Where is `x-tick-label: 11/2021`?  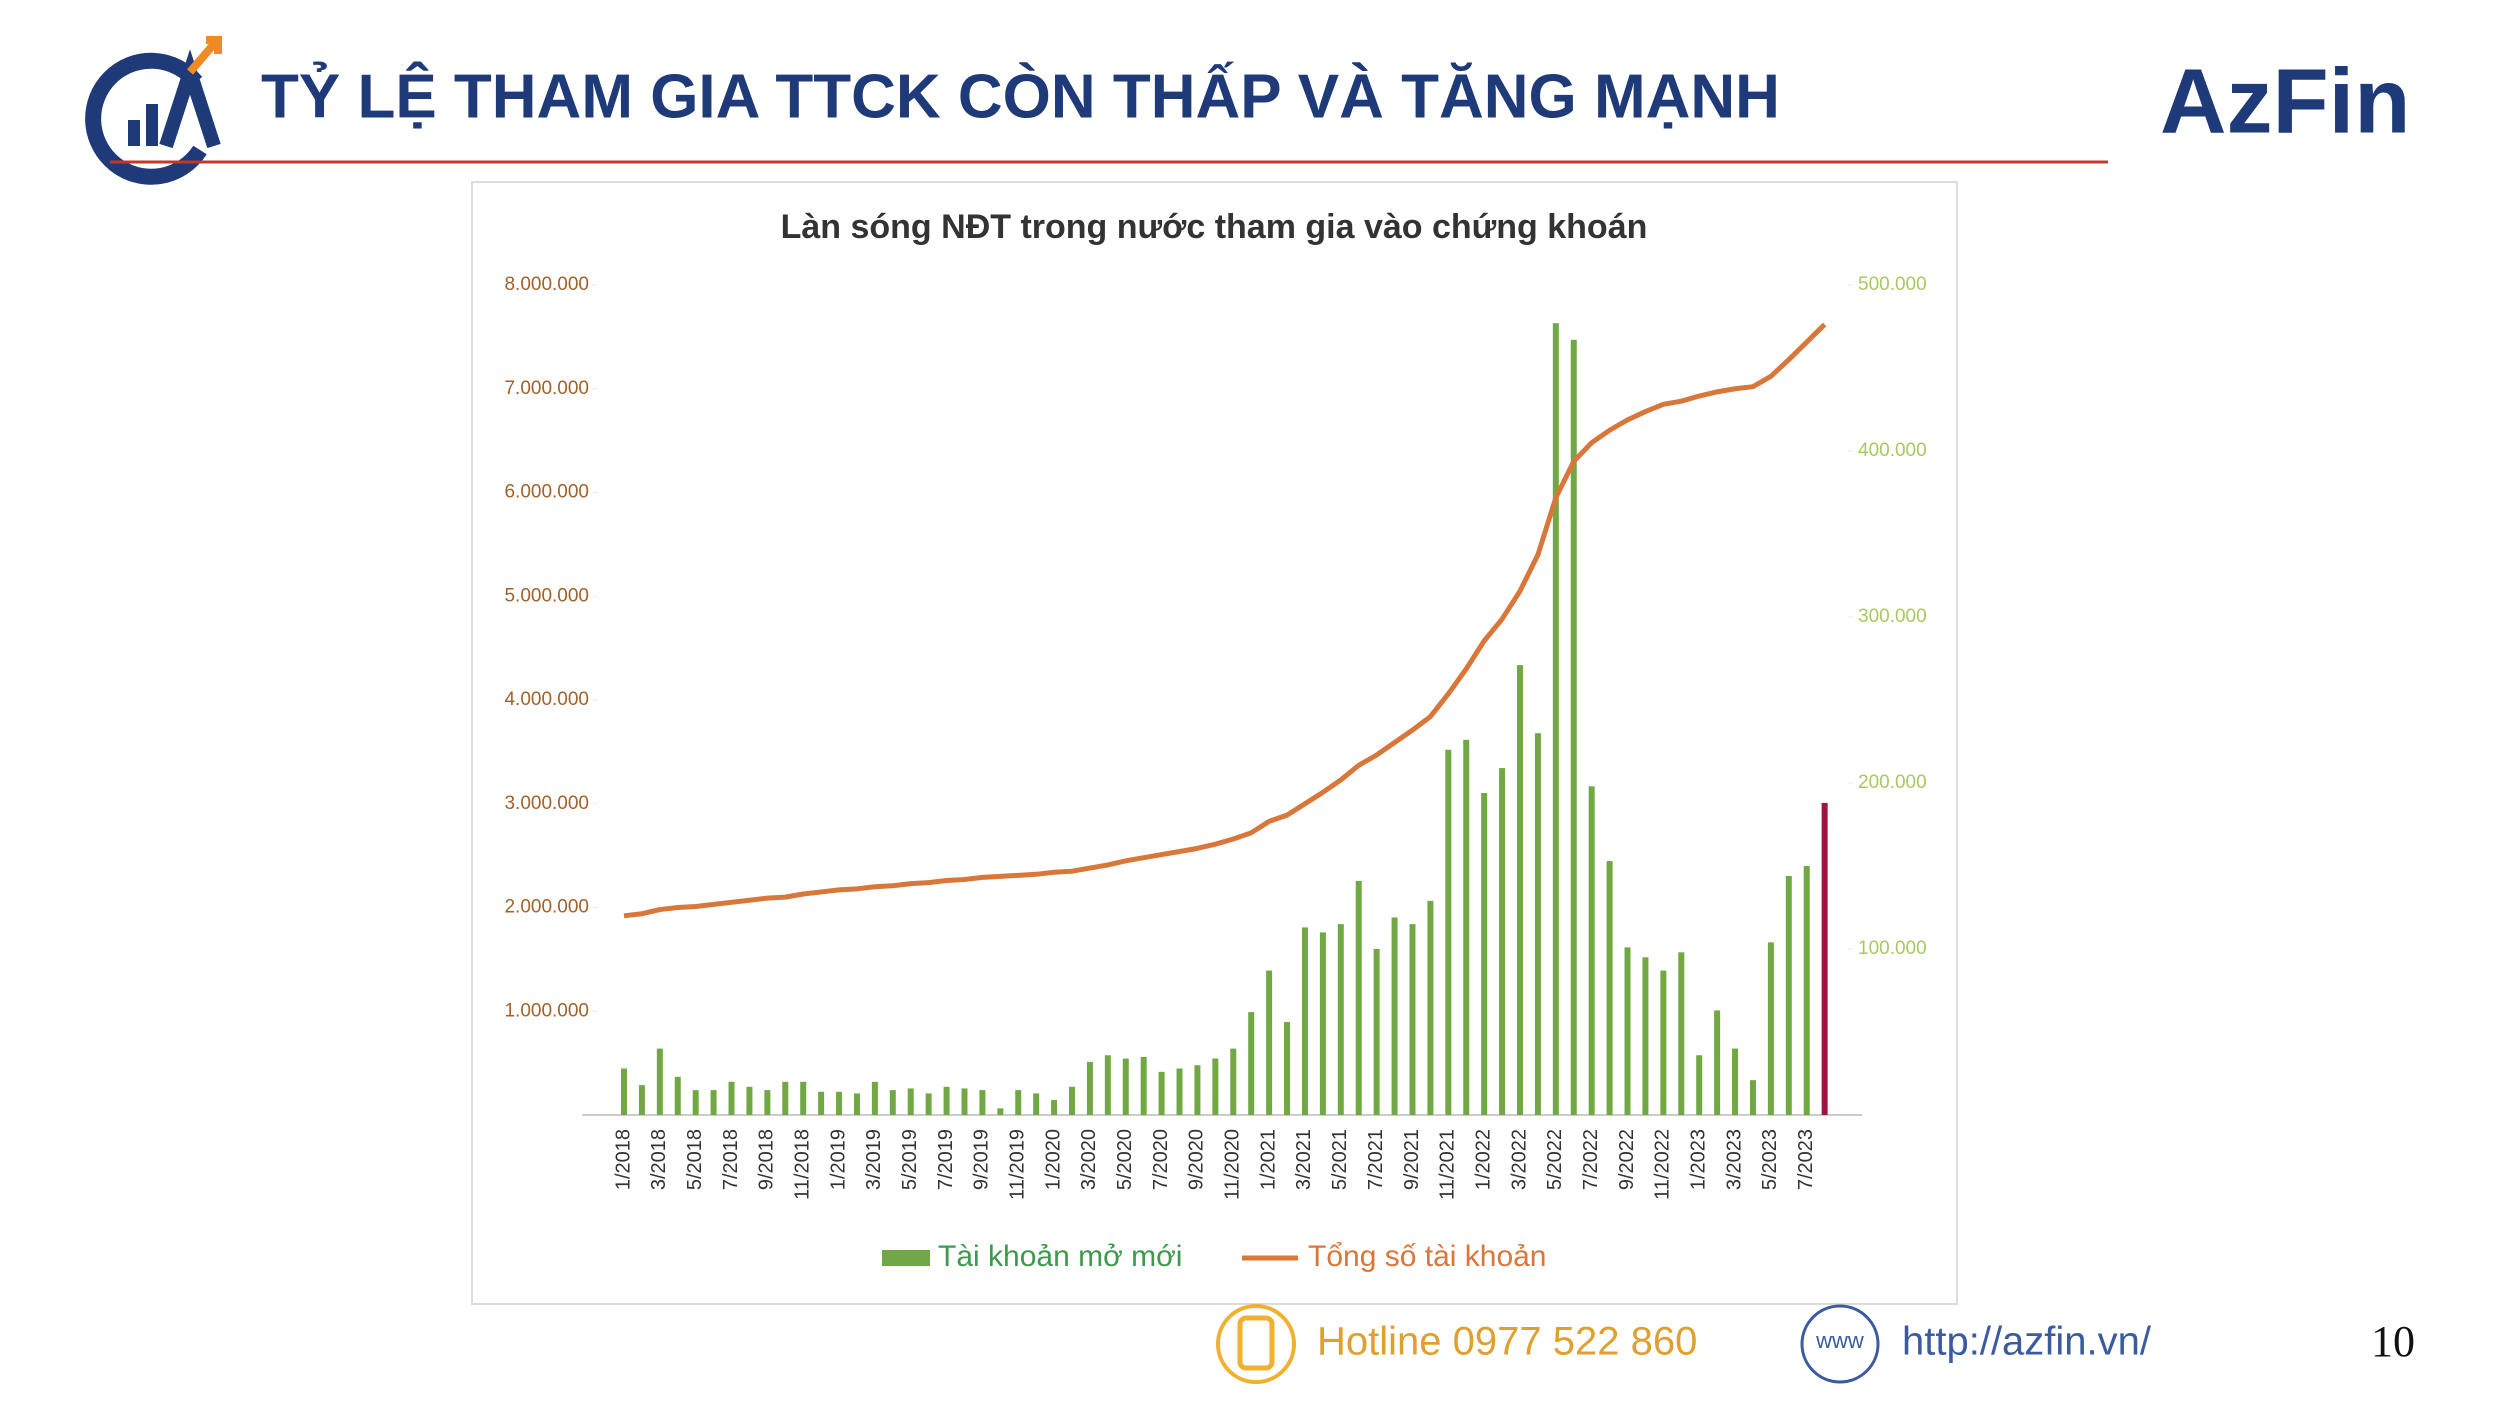 x-tick-label: 11/2021 is located at coordinates (1448, 1164).